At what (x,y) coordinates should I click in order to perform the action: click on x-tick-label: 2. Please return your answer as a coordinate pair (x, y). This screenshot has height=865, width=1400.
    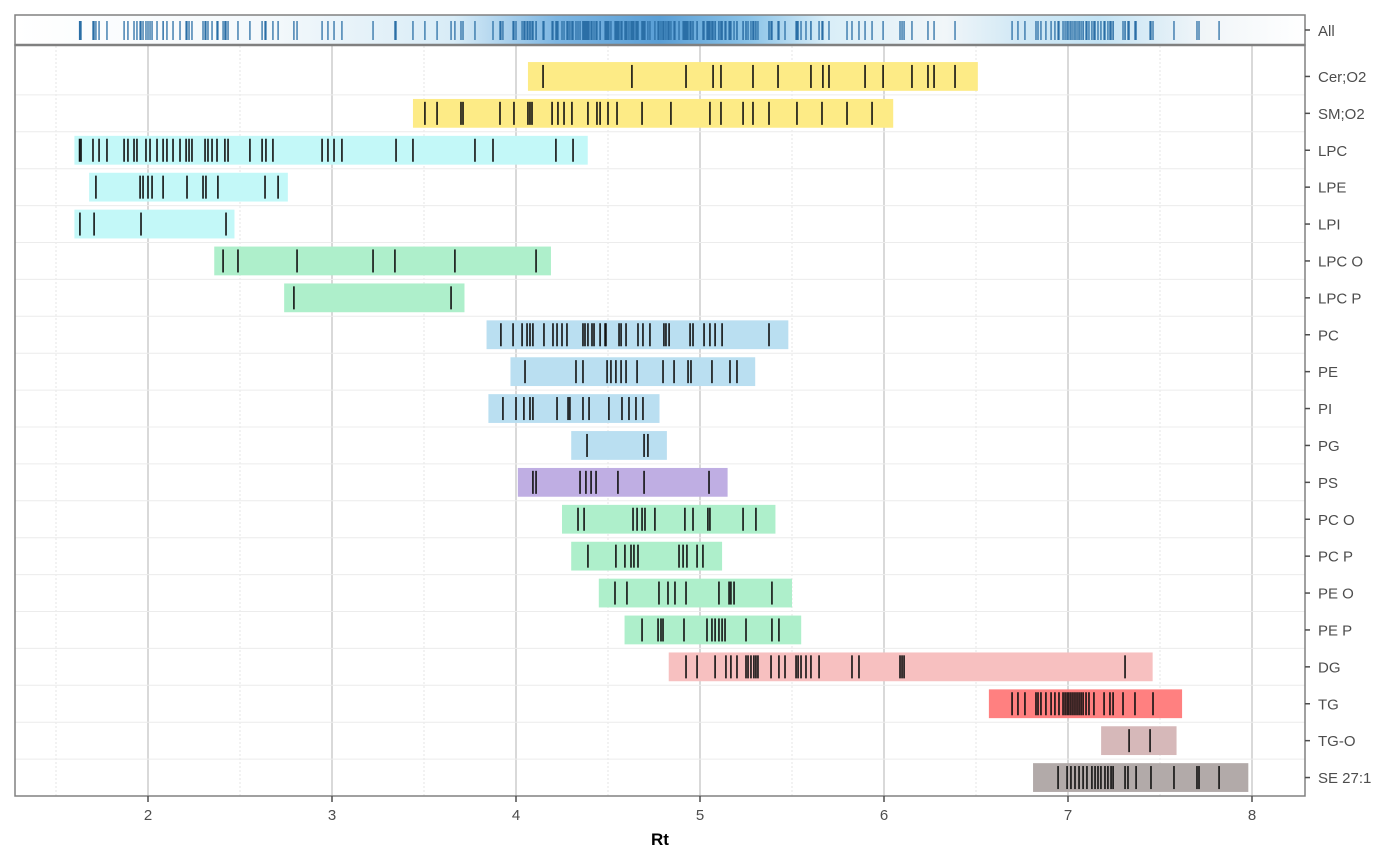
    Looking at the image, I should click on (148, 815).